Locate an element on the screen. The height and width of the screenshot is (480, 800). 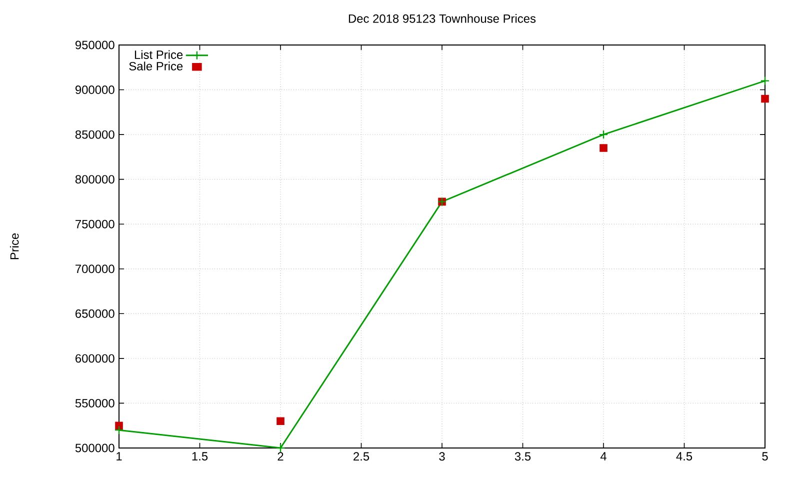
y-axis-title: Price is located at coordinates (14, 246).